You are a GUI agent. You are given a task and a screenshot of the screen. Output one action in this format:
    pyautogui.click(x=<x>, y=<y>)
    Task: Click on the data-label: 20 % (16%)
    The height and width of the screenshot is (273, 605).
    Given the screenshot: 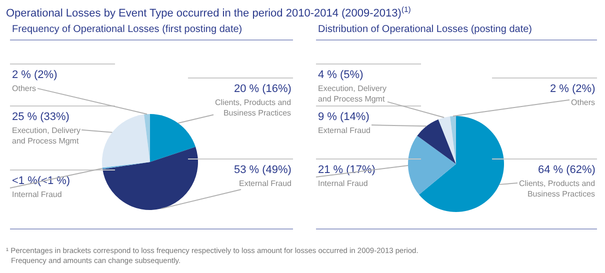 What is the action you would take?
    pyautogui.click(x=263, y=89)
    